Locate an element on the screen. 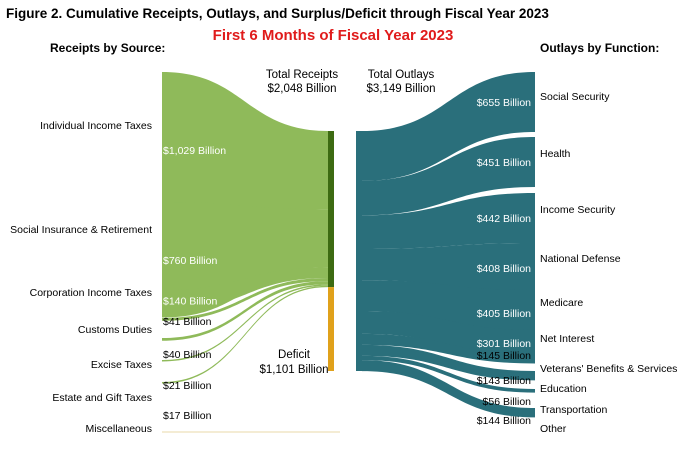  outlay-function-label: Health is located at coordinates (555, 154).